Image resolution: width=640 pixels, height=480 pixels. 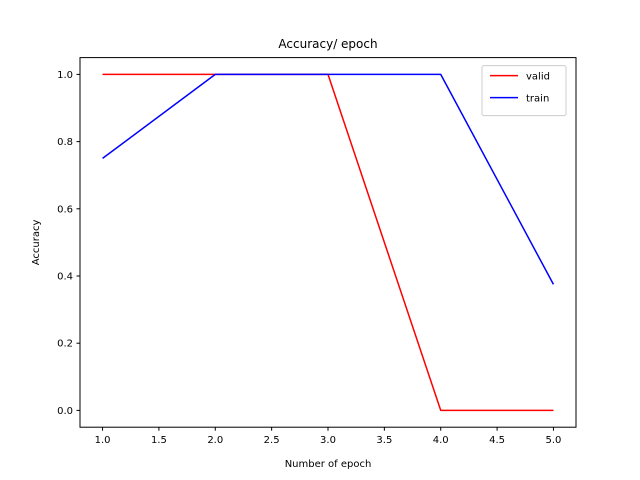 I want to click on legend-box, so click(x=524, y=91).